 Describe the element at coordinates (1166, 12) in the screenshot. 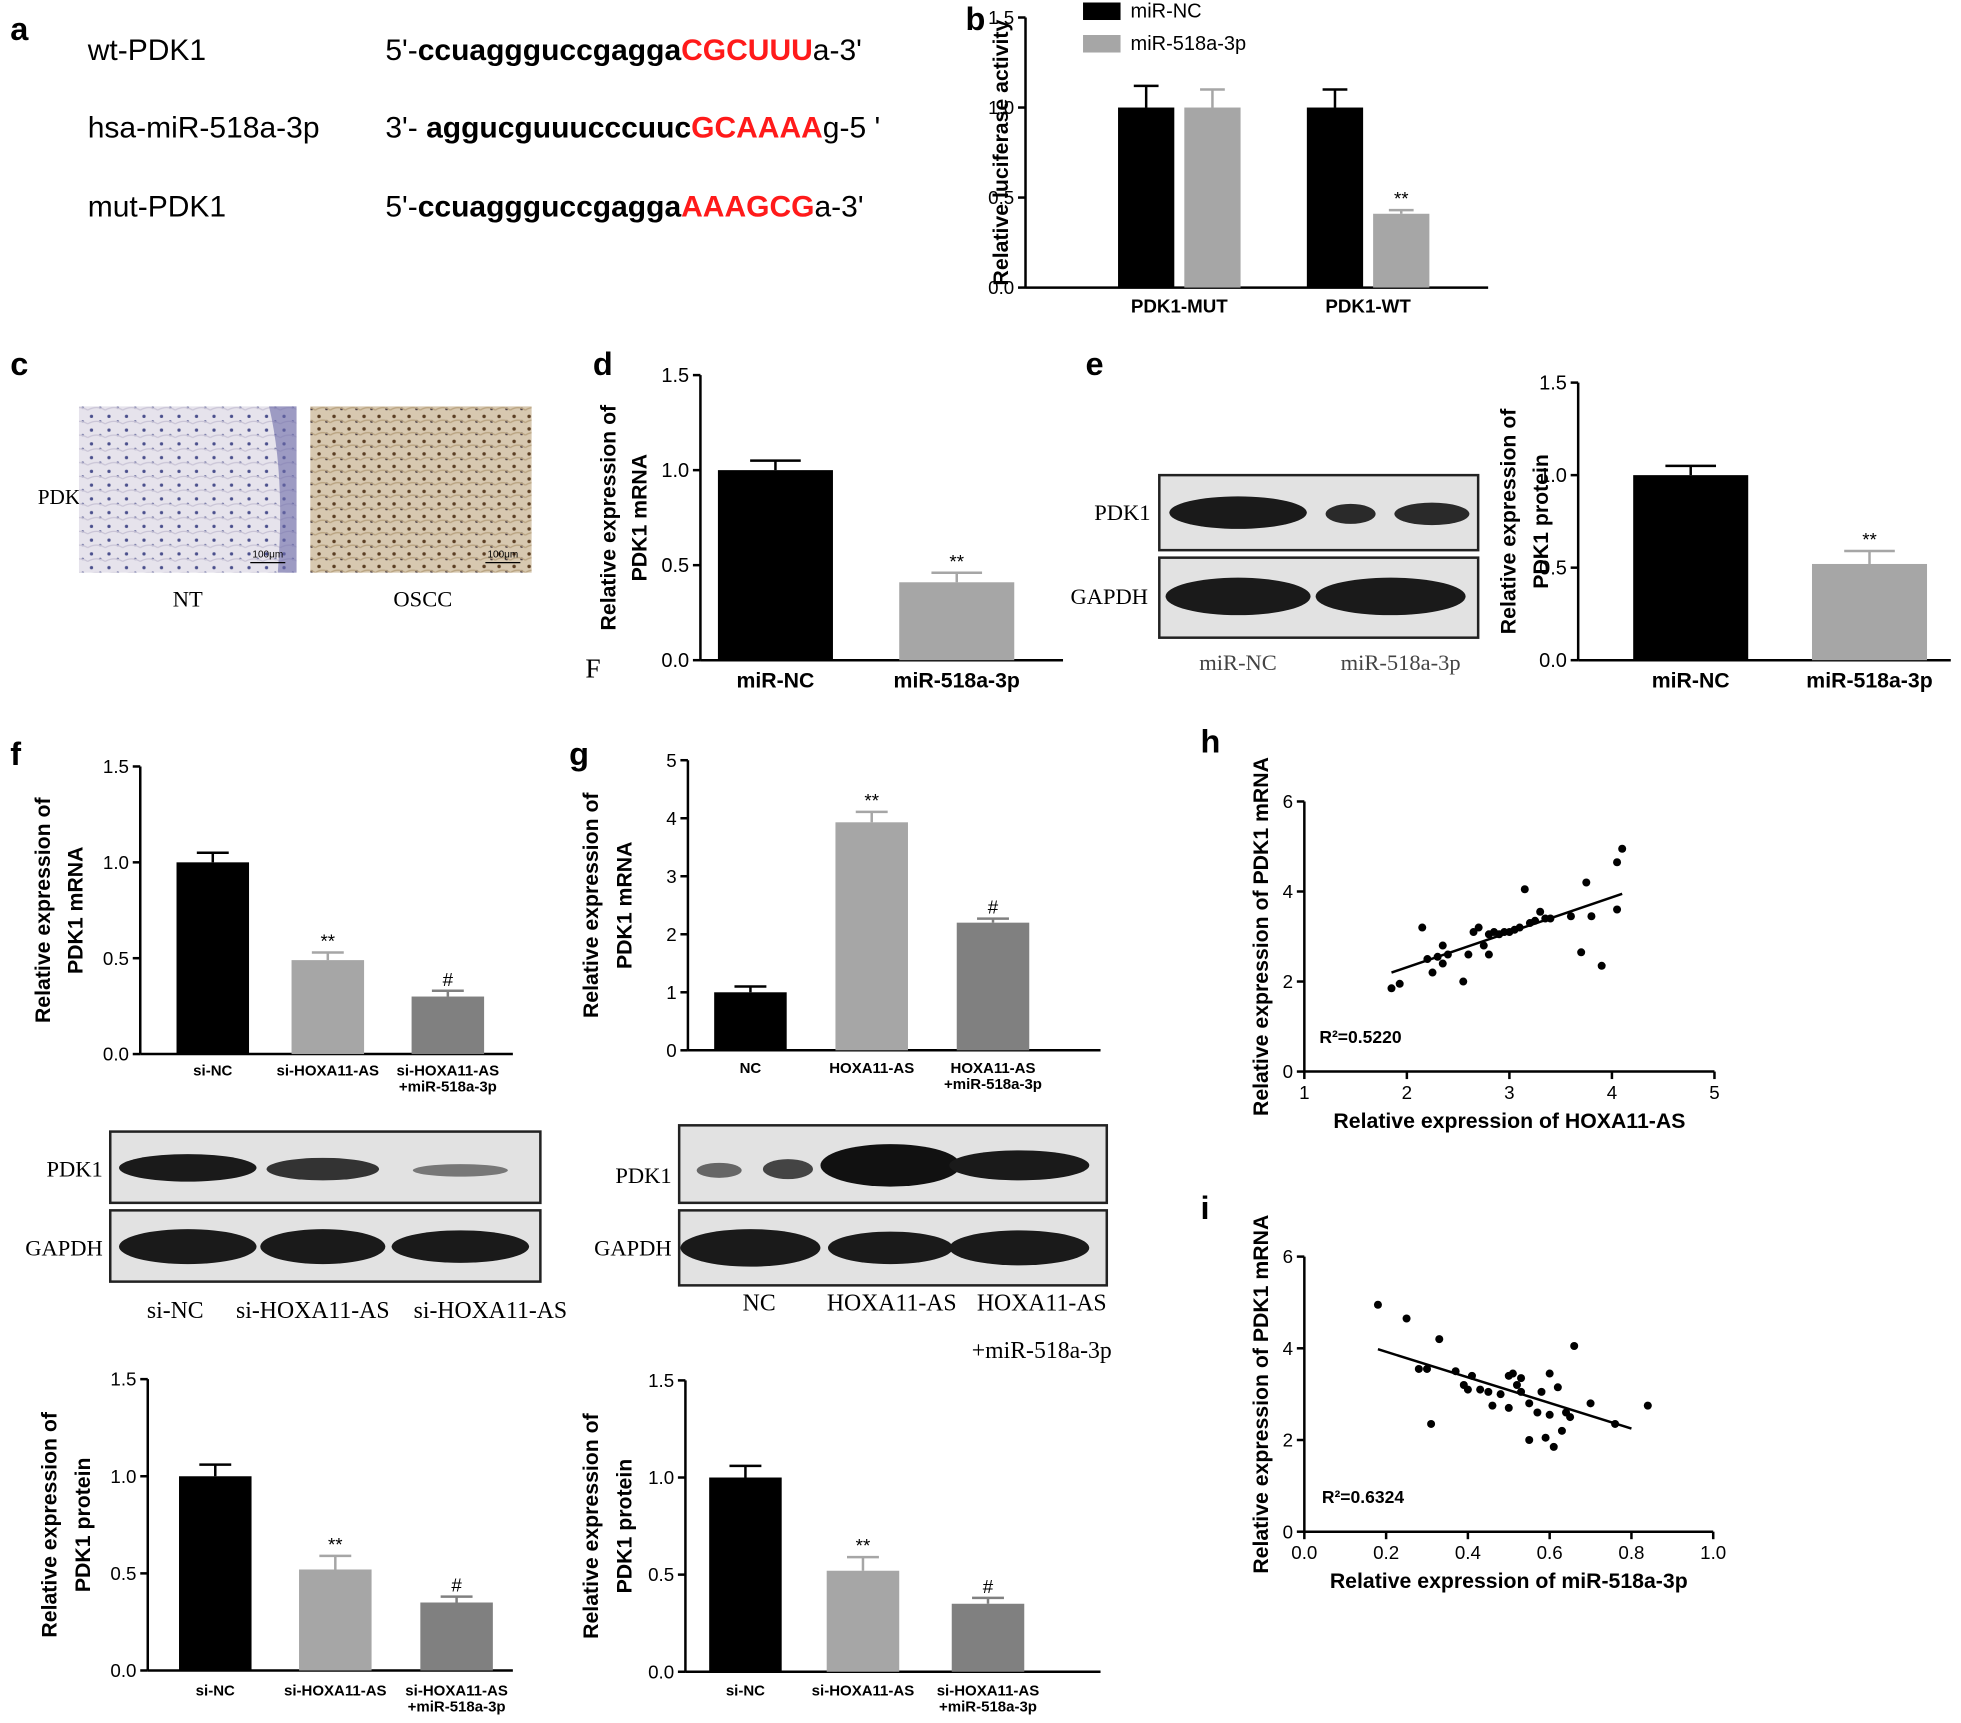

I see `legend-label: miR-NC` at that location.